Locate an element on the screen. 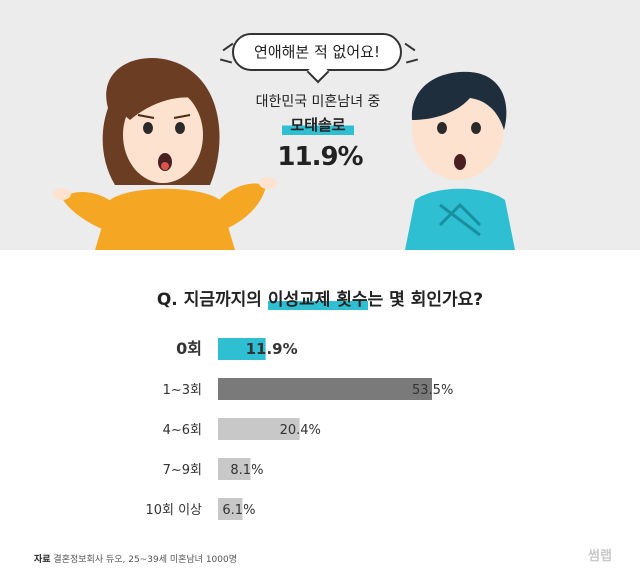 This screenshot has height=585, width=640. source-text: 결혼정보회사 듀오, 25~39세 미혼남녀 1000명 is located at coordinates (143, 560).